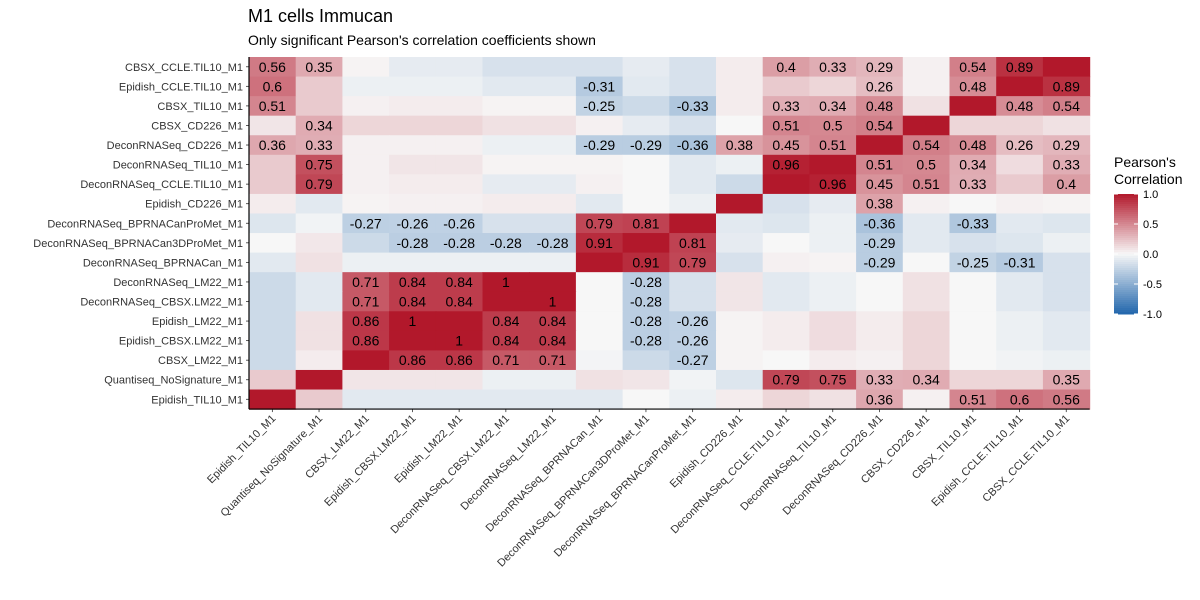 This screenshot has width=1200, height=600. What do you see at coordinates (879, 262) in the screenshot?
I see `cell-value-label: -0.29` at bounding box center [879, 262].